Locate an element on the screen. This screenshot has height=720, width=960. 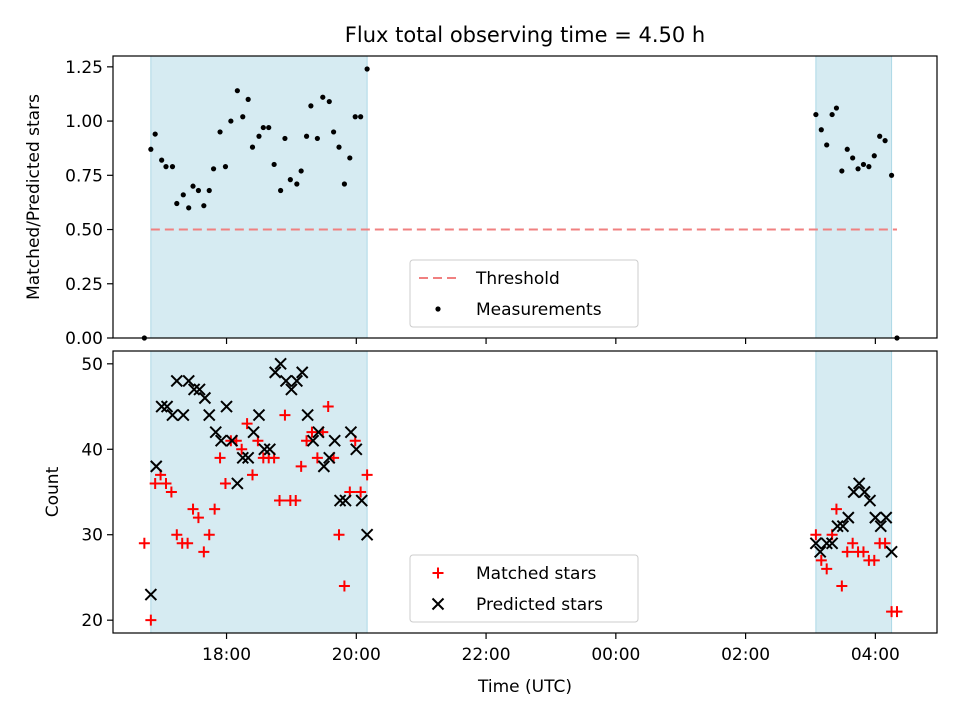
x-tick-label: 02:00 is located at coordinates (745, 655).